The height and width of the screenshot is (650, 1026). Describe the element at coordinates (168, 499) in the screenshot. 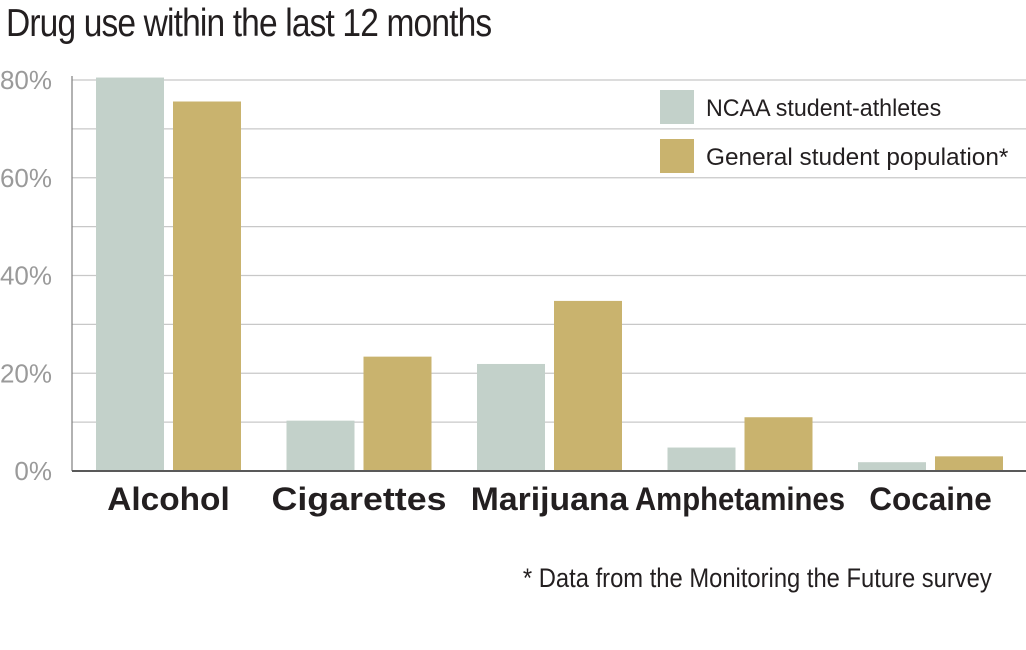

I see `x-tick-label: Alcohol` at that location.